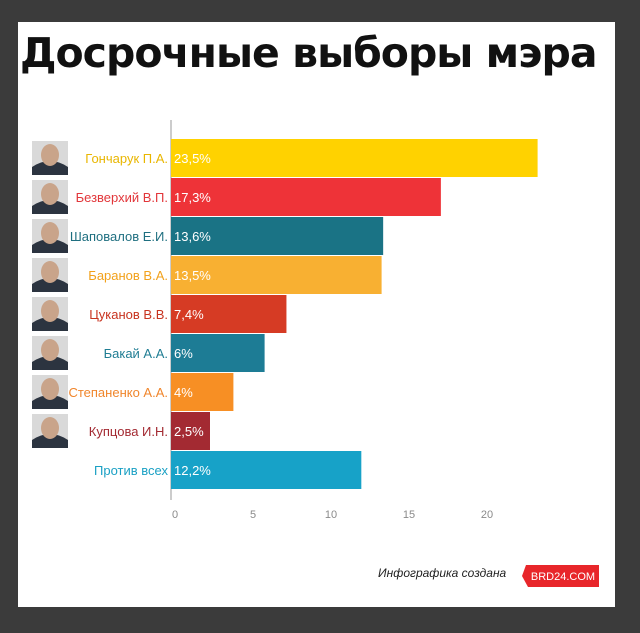 The height and width of the screenshot is (633, 640). I want to click on footer-credit: Инфографика создана, so click(442, 573).